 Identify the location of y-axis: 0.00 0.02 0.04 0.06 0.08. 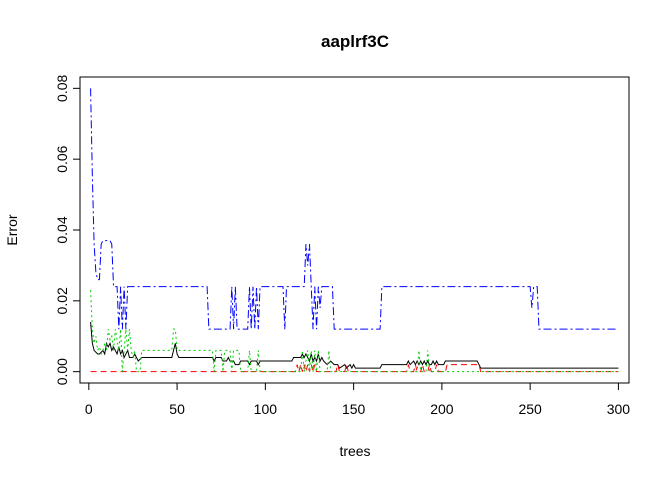
(67, 229).